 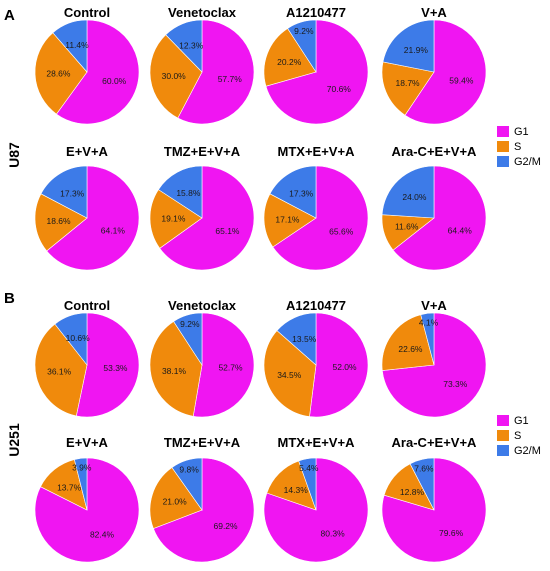 I want to click on pie-e-v-a: E+V+A 64.1% 18.6% 17.3%, so click(x=87, y=207).